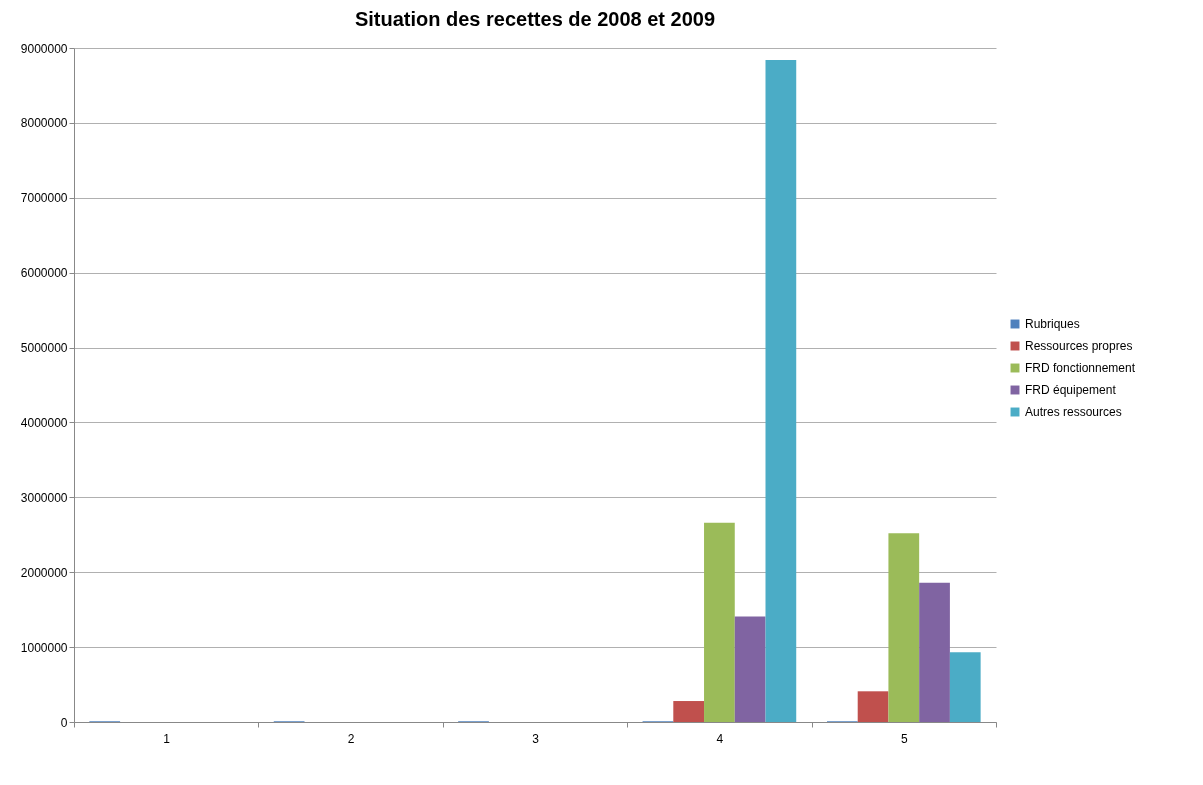 This screenshot has width=1203, height=785. What do you see at coordinates (167, 738) in the screenshot?
I see `x-tick-label: 1` at bounding box center [167, 738].